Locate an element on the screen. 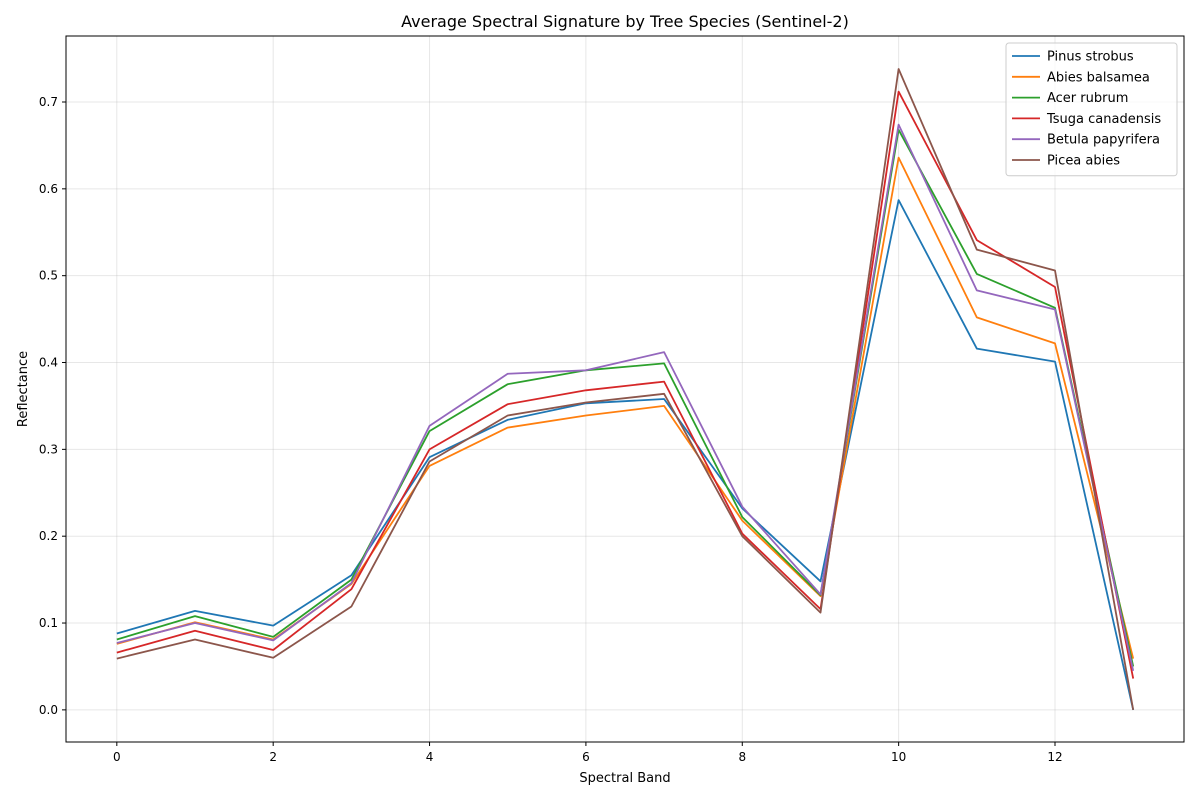  x-tick-label: 10 is located at coordinates (898, 757).